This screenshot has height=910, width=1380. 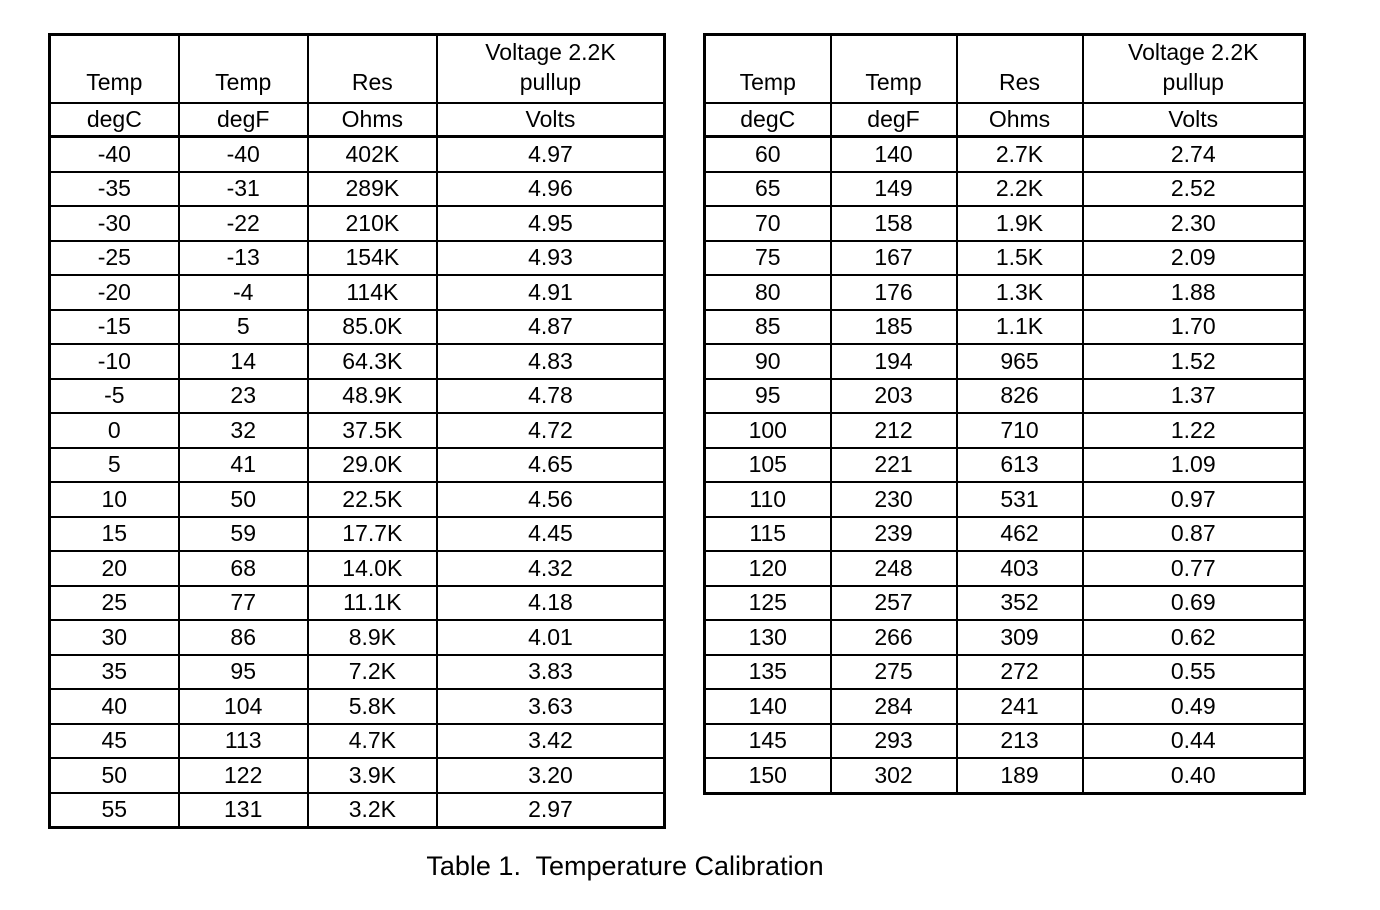 I want to click on table-cell: 4.83, so click(x=550, y=361).